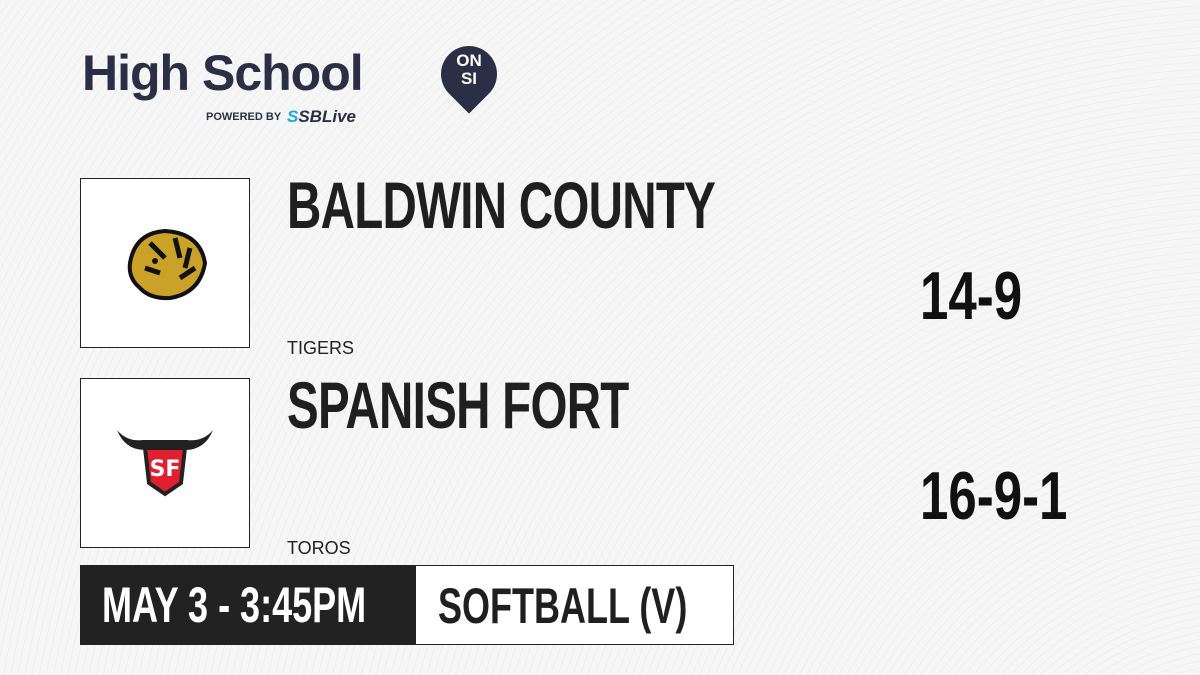 The width and height of the screenshot is (1200, 675). What do you see at coordinates (165, 469) in the screenshot?
I see `svg-text: SF` at bounding box center [165, 469].